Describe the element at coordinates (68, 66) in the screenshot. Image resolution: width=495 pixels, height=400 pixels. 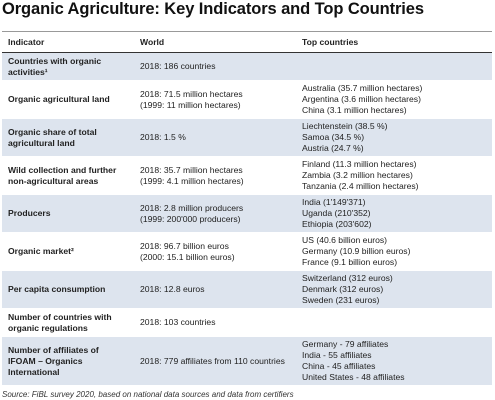
I see `indicator-cell: Countries with organic activities¹` at that location.